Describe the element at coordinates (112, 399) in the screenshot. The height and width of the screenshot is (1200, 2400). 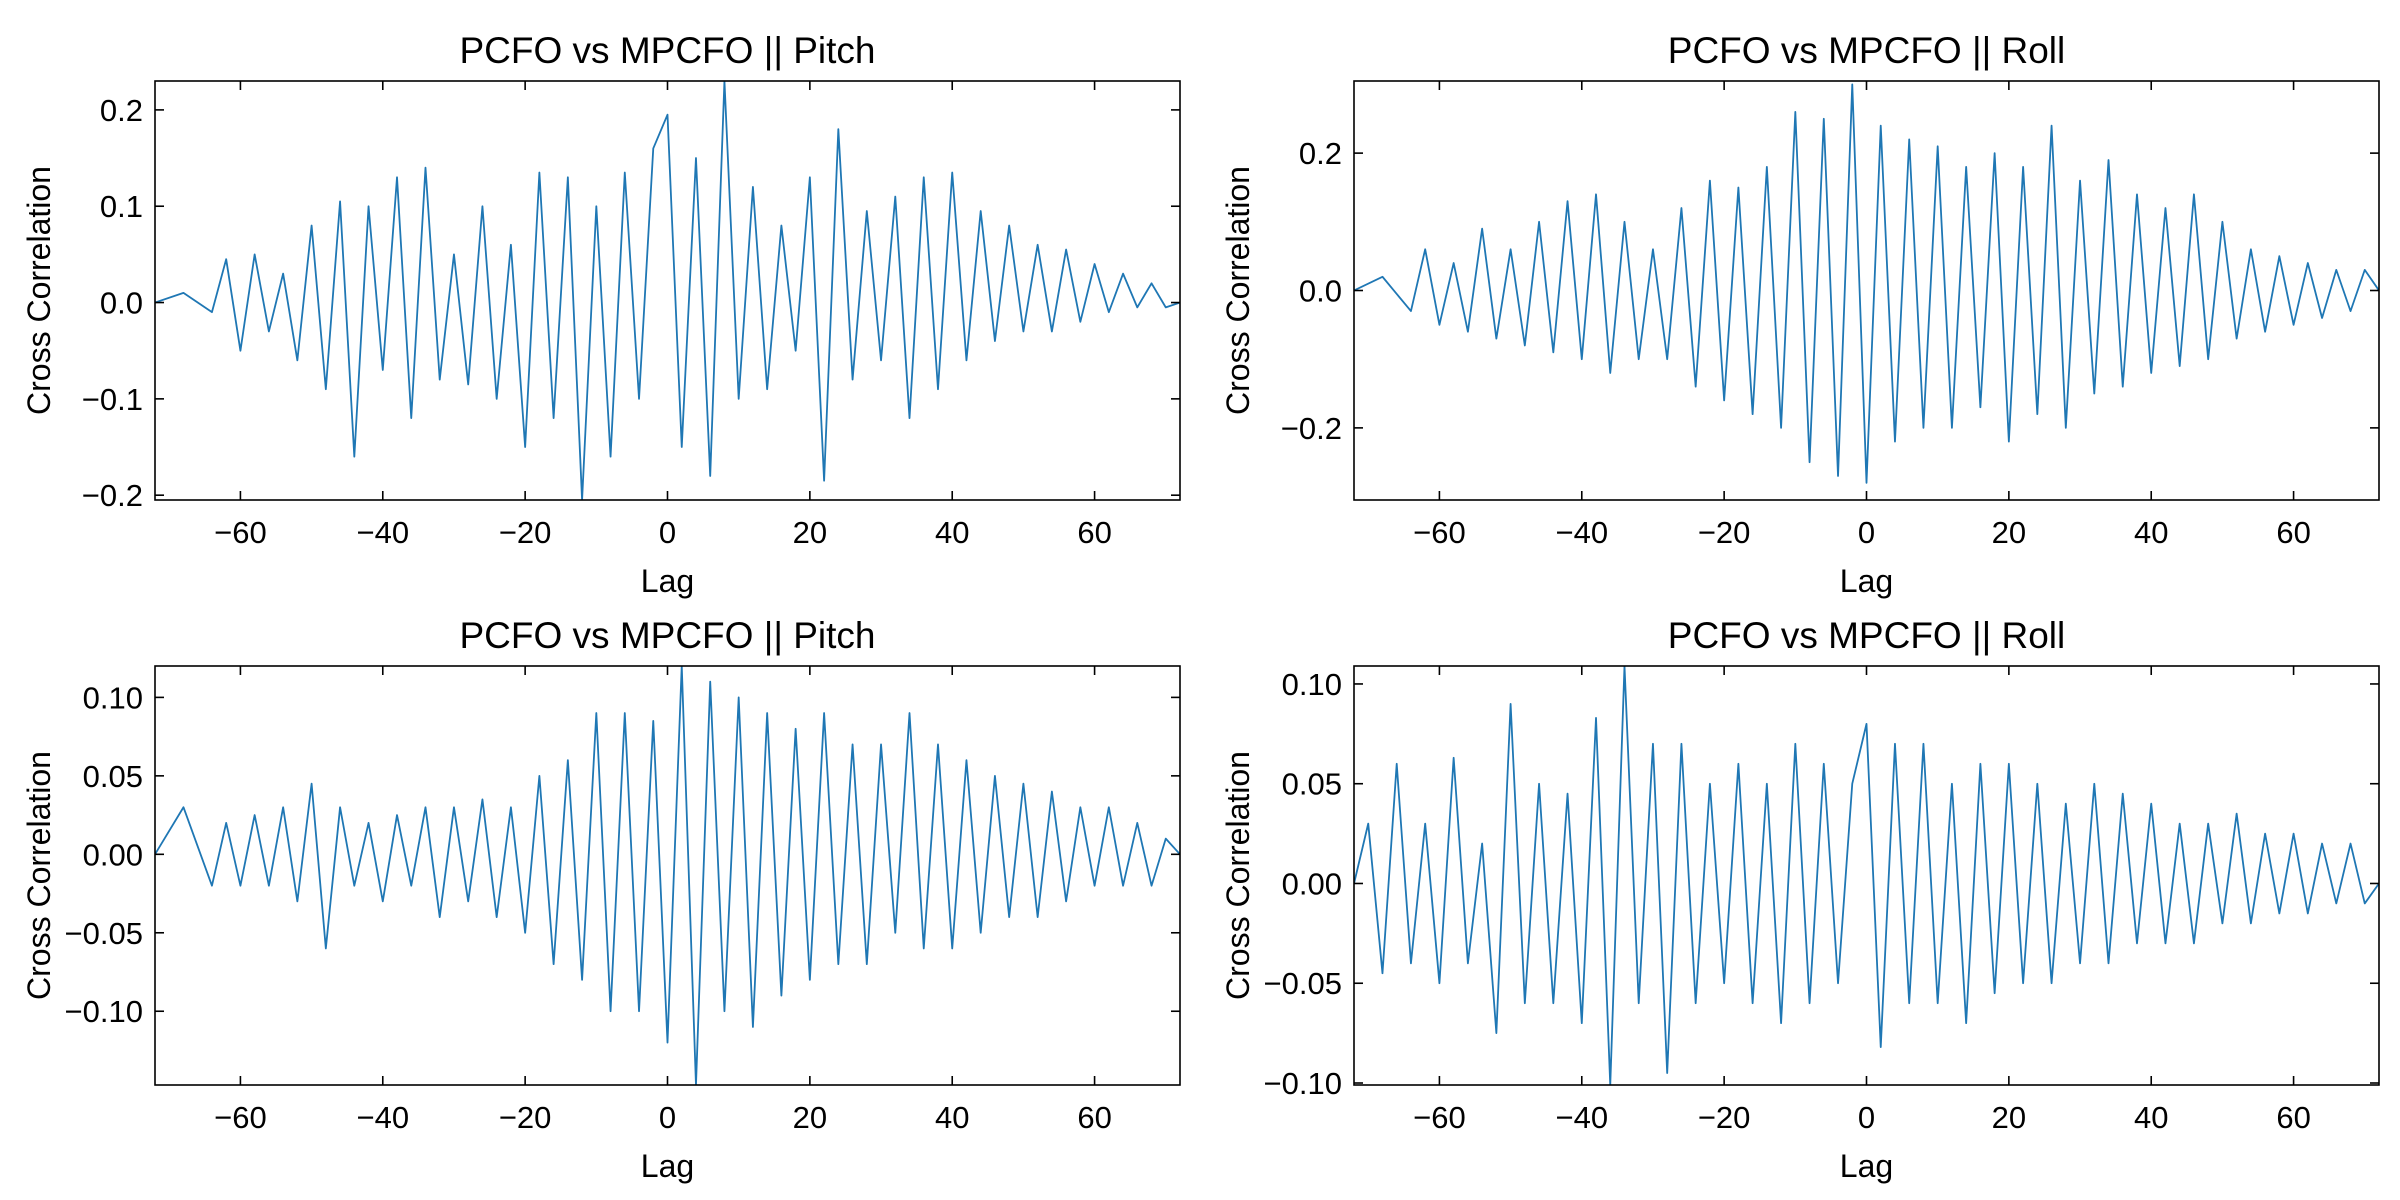
I see `y-tick-label: −0.1` at that location.